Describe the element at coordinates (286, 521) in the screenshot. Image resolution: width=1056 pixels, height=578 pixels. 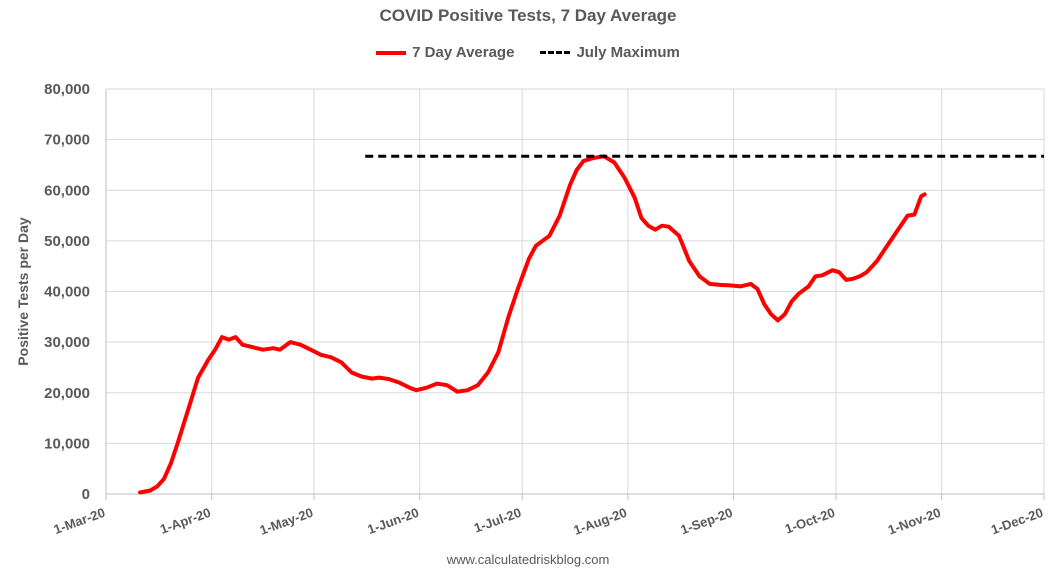
I see `x-tick-label: 1-May-20` at that location.